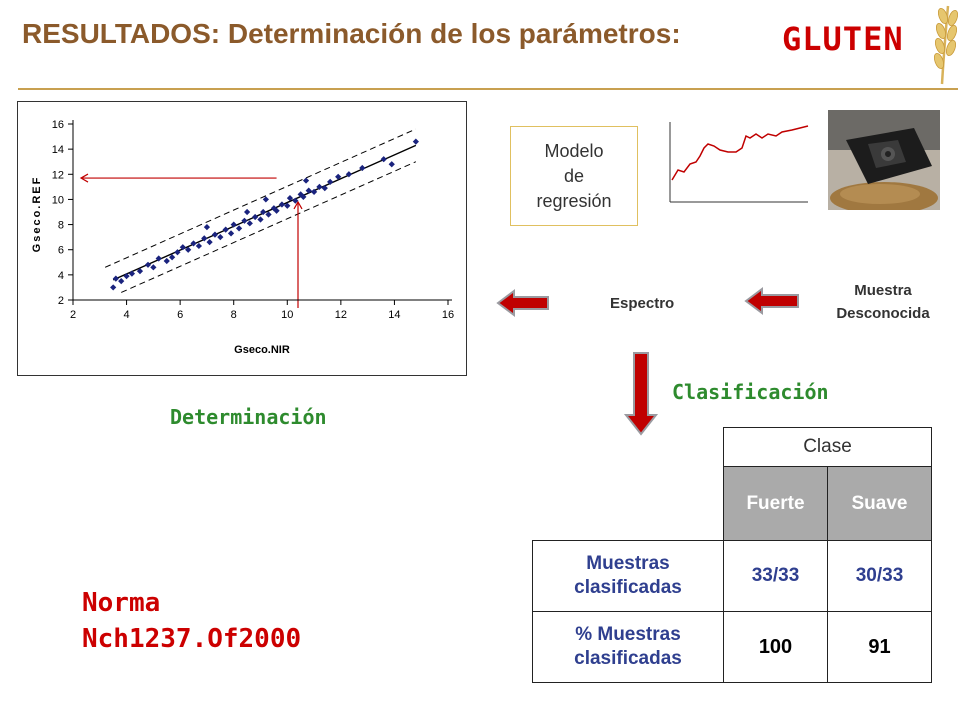 This screenshot has width=960, height=720. I want to click on cell-value: 30/33, so click(879, 576).